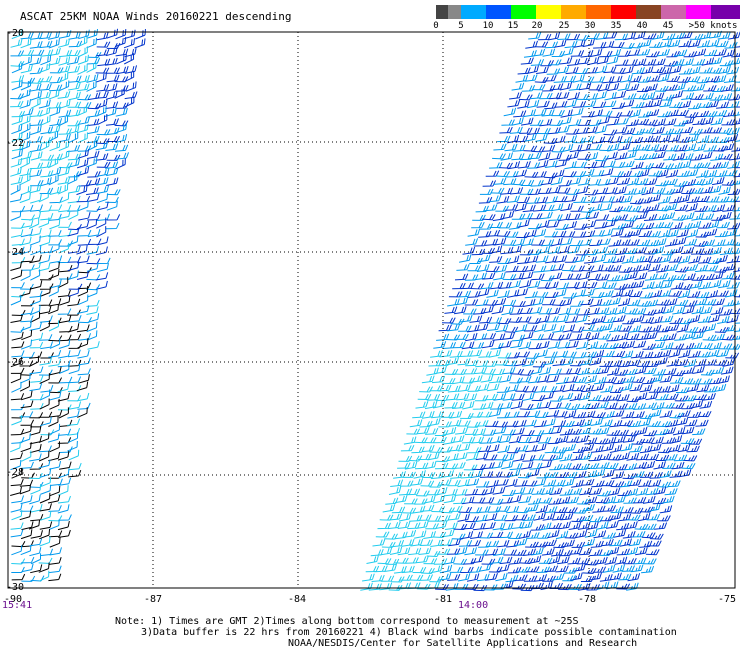 This screenshot has width=740, height=650. I want to click on scale-swatch, so click(454, 12).